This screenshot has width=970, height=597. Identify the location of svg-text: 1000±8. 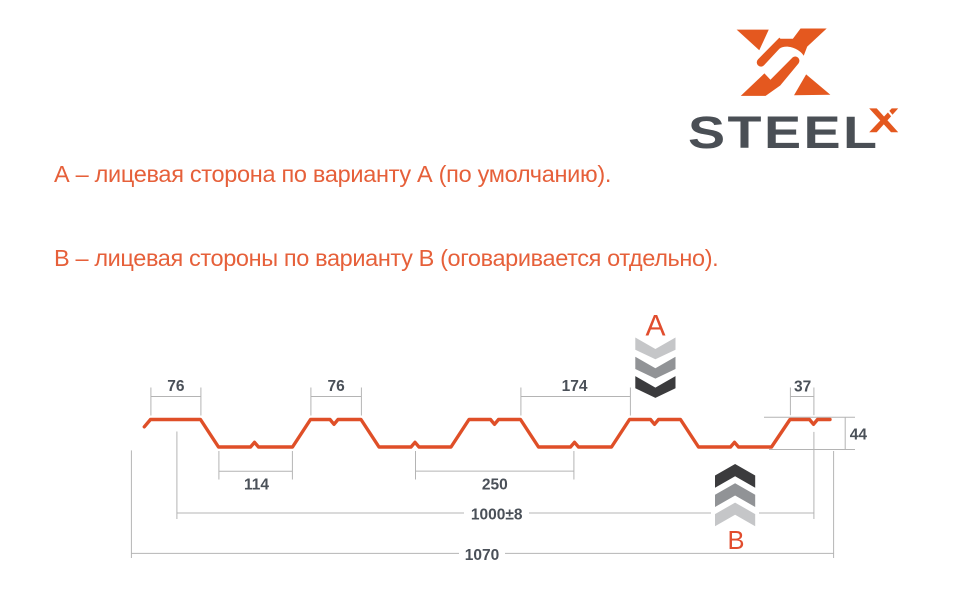
(497, 514).